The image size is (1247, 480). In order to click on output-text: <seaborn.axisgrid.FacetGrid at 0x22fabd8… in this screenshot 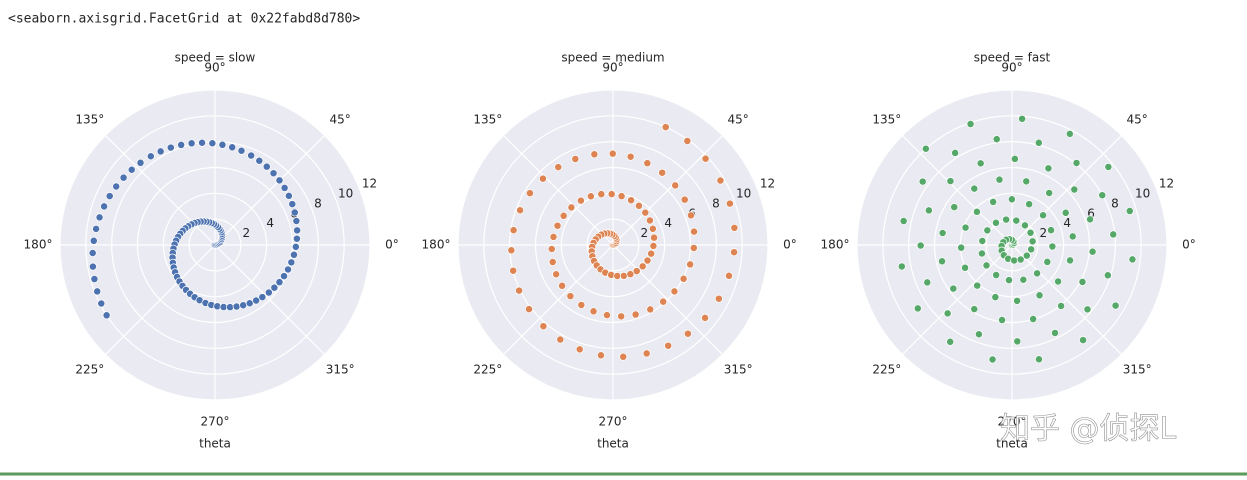, I will do `click(184, 19)`.